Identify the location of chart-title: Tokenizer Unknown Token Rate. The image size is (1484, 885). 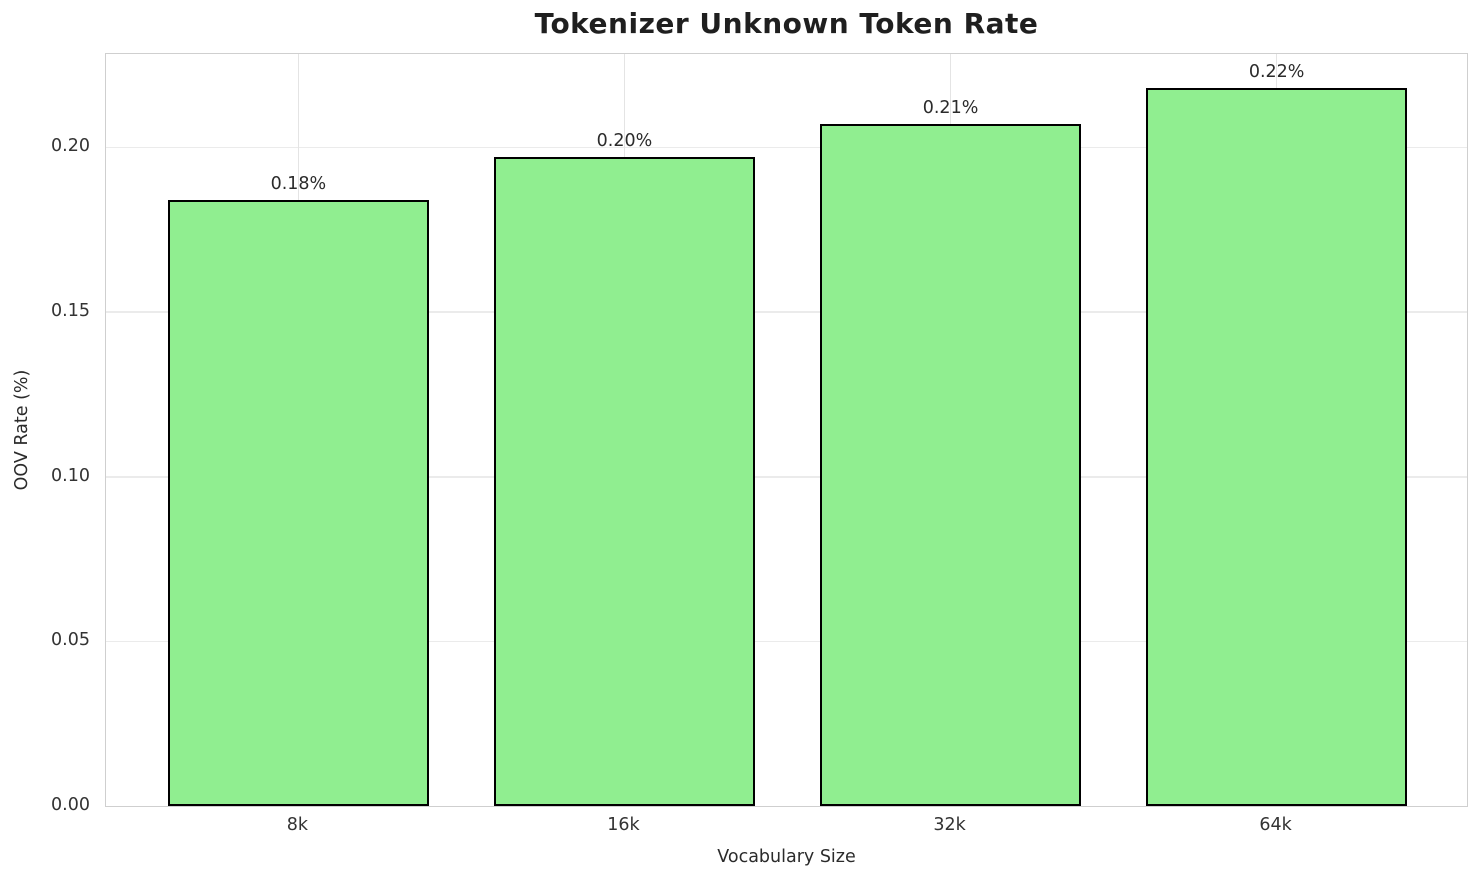
(786, 23).